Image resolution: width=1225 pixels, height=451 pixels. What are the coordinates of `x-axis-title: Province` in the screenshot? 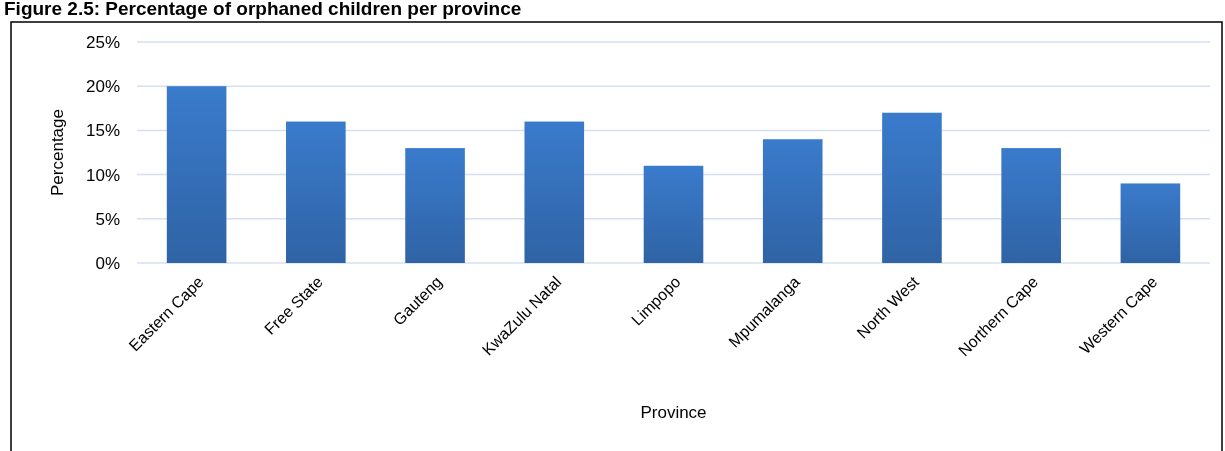 It's located at (673, 412).